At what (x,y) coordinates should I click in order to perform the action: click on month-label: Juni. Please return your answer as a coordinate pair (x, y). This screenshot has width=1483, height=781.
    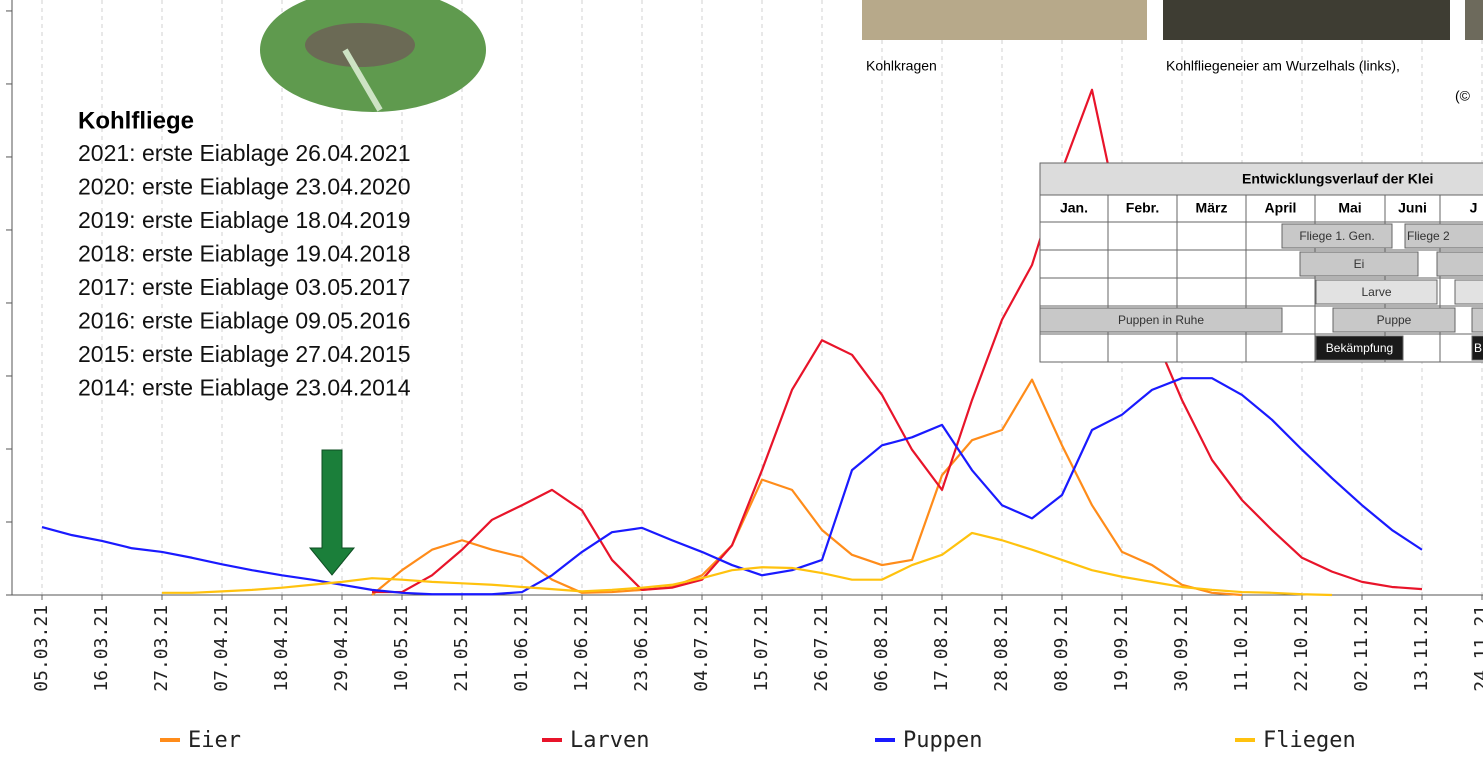
    Looking at the image, I should click on (1412, 208).